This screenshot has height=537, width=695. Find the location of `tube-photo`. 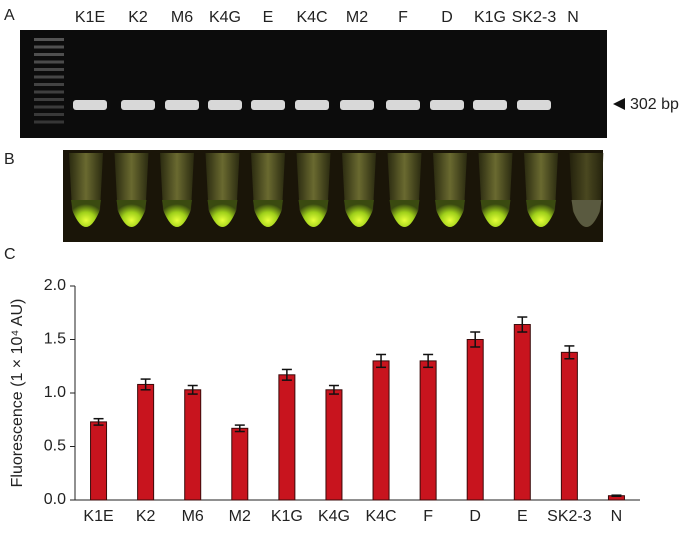

tube-photo is located at coordinates (333, 196).